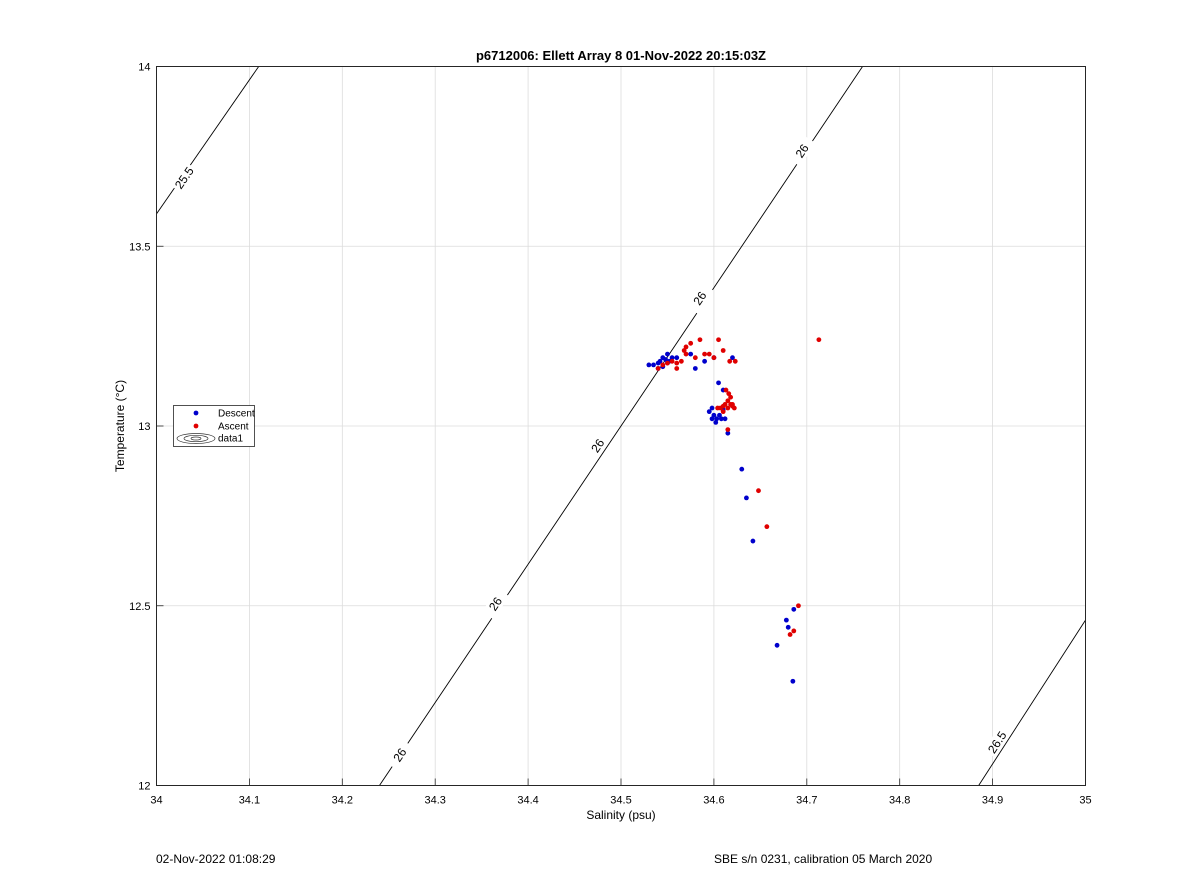 The width and height of the screenshot is (1200, 885). Describe the element at coordinates (621, 792) in the screenshot. I see `x-axis-ticks: 34 34.1 34.2 34.3 34.4 34.5 34.6 34.7 34.8 34.9 35` at that location.